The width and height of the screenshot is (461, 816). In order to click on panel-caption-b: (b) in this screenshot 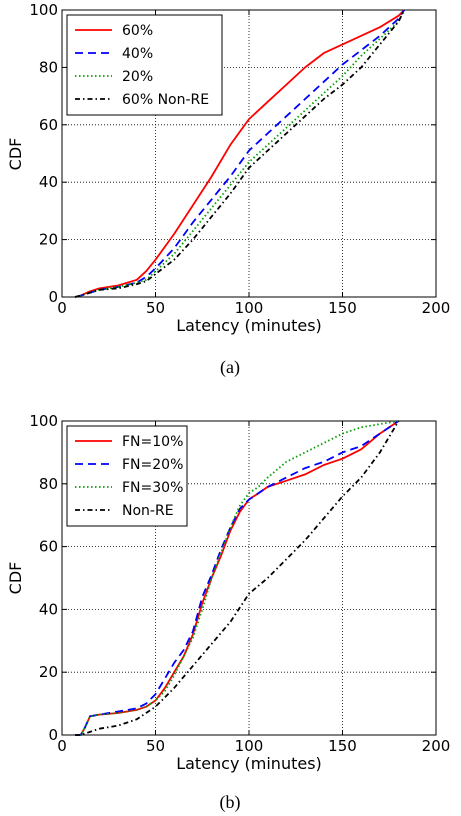, I will do `click(230, 802)`.